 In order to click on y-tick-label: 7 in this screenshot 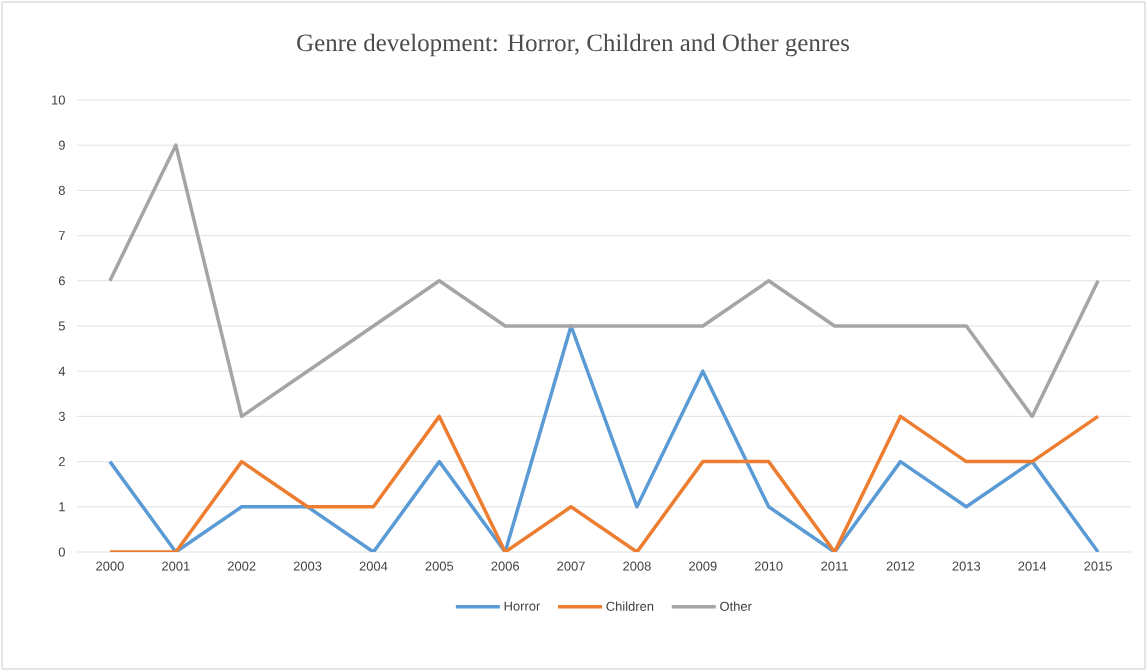, I will do `click(61, 236)`.